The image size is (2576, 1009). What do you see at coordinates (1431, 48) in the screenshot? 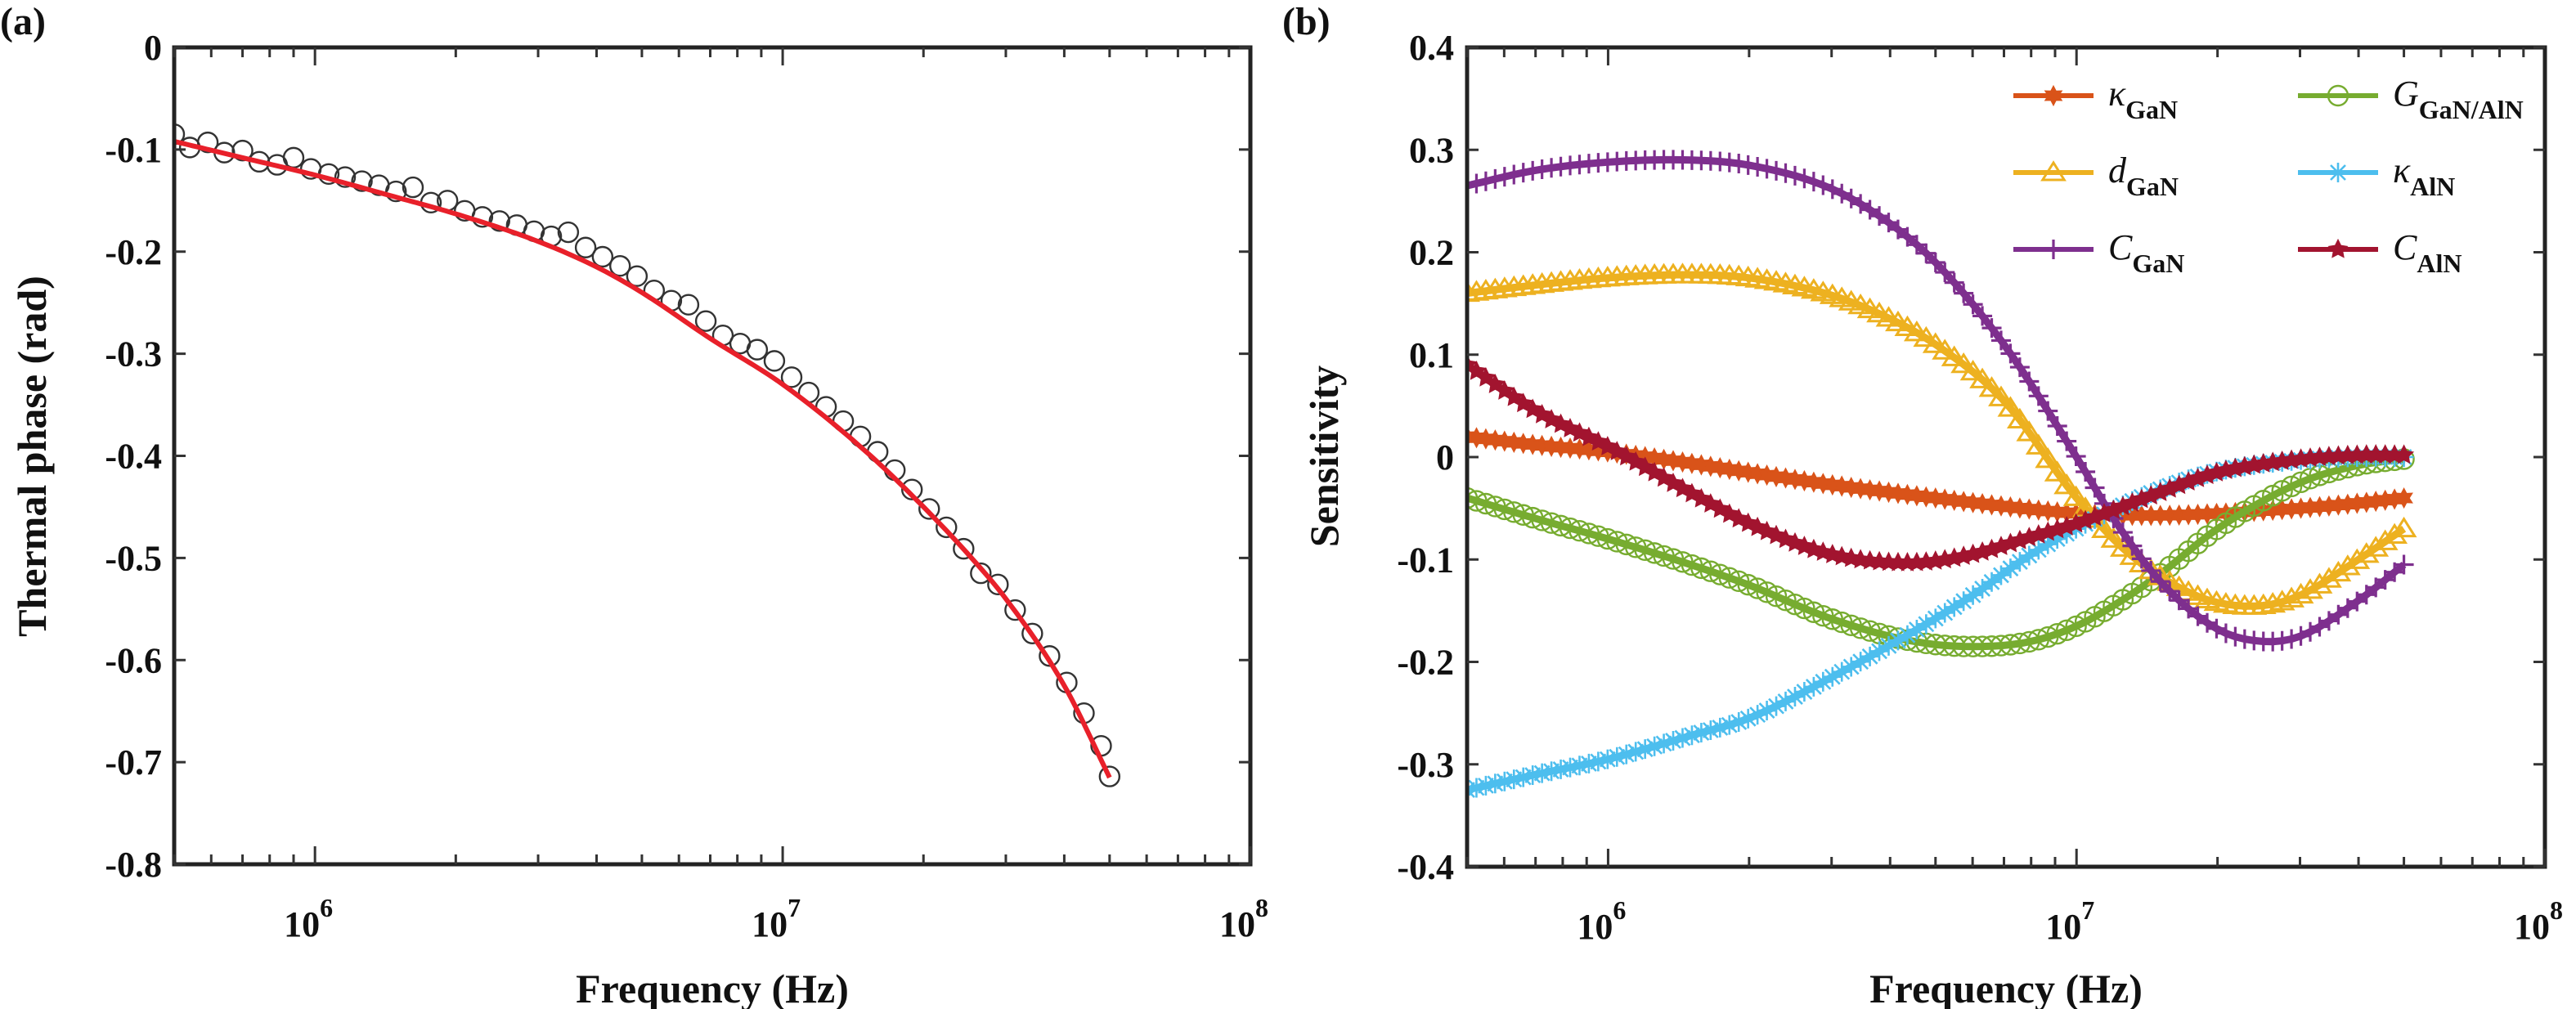
I see `y-tick-label: 0.4` at bounding box center [1431, 48].